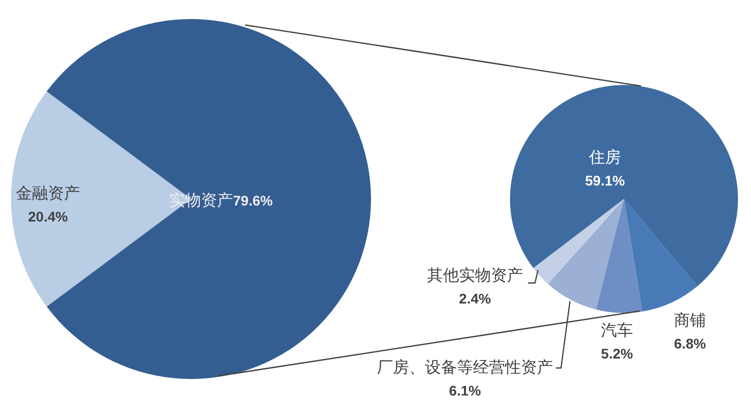  What do you see at coordinates (604, 157) in the screenshot?
I see `slice-label: 住房` at bounding box center [604, 157].